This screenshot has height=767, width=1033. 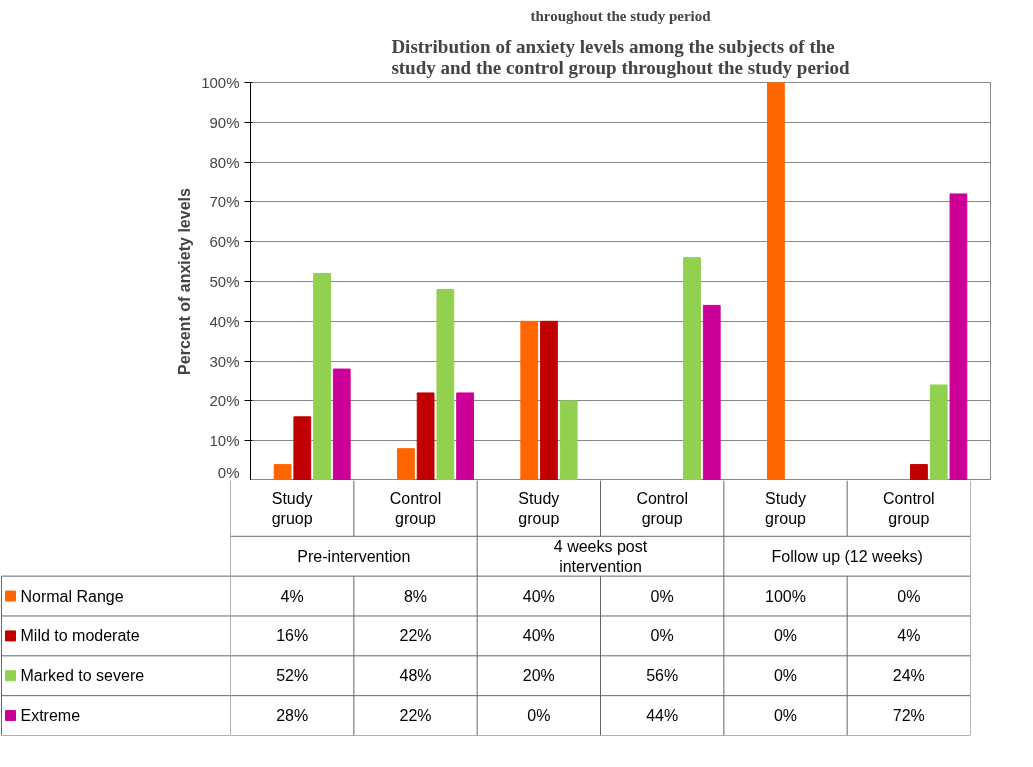 What do you see at coordinates (82, 676) in the screenshot?
I see `legend-label: Marked to severe` at bounding box center [82, 676].